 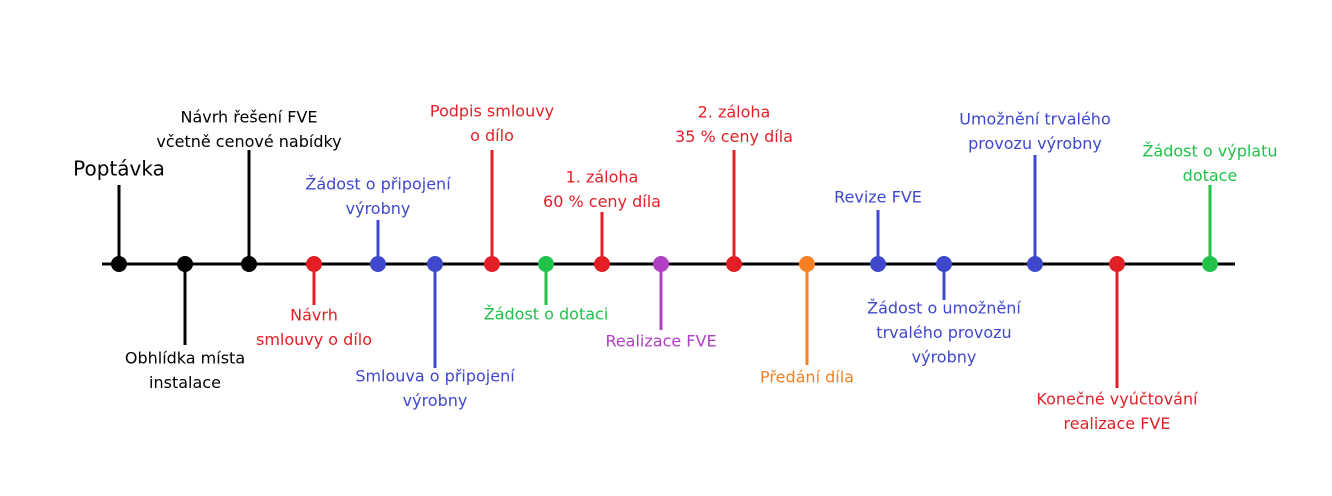 What do you see at coordinates (878, 197) in the screenshot?
I see `milestone-label: Revize FVE` at bounding box center [878, 197].